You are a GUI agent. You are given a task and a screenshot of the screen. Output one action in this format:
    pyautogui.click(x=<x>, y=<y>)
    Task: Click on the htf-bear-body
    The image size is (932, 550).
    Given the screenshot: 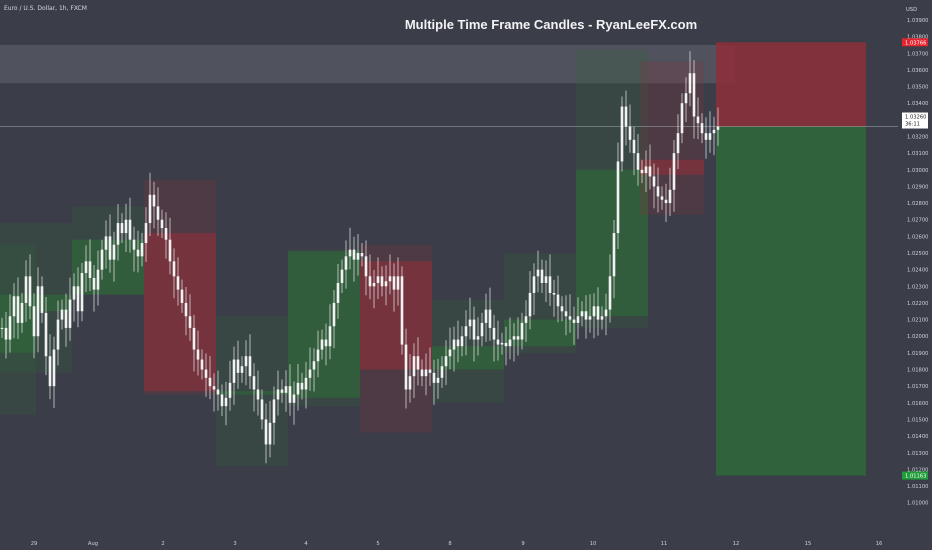 What is the action you would take?
    pyautogui.click(x=396, y=315)
    